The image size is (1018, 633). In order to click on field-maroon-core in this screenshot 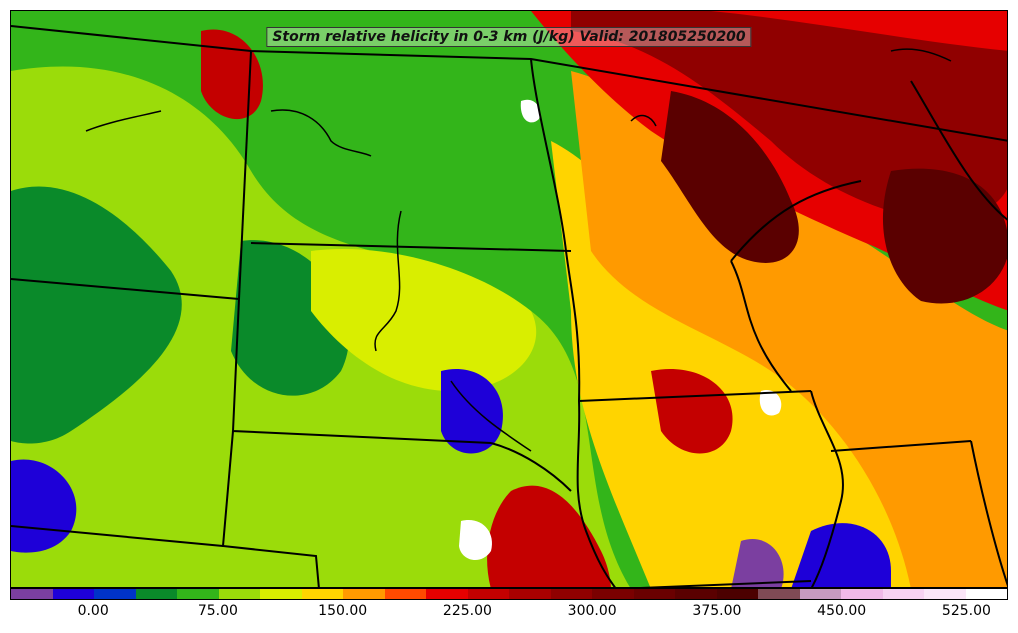, I will do `click(730, 177)`.